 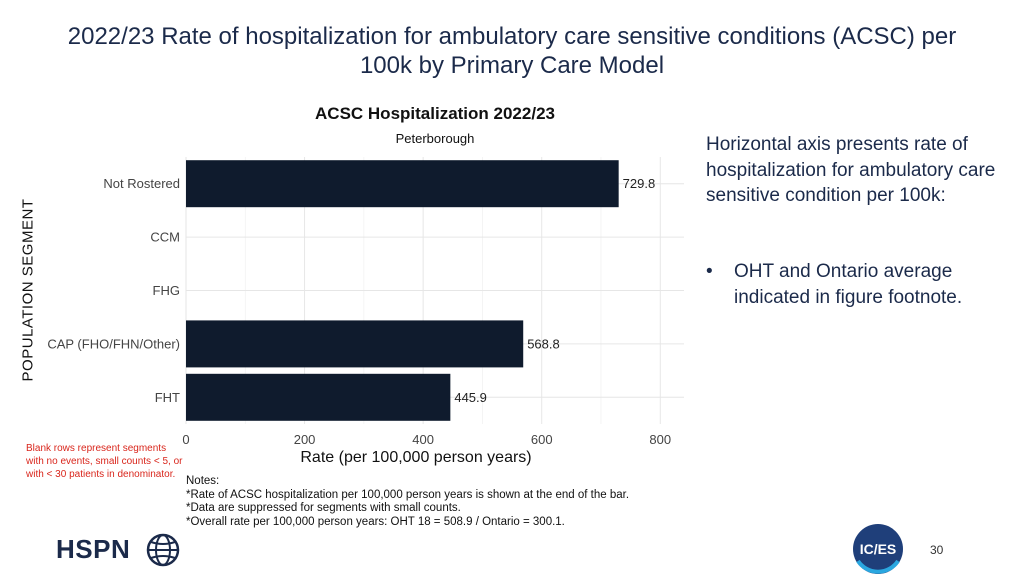 What do you see at coordinates (423, 439) in the screenshot?
I see `x-tick-label: 400` at bounding box center [423, 439].